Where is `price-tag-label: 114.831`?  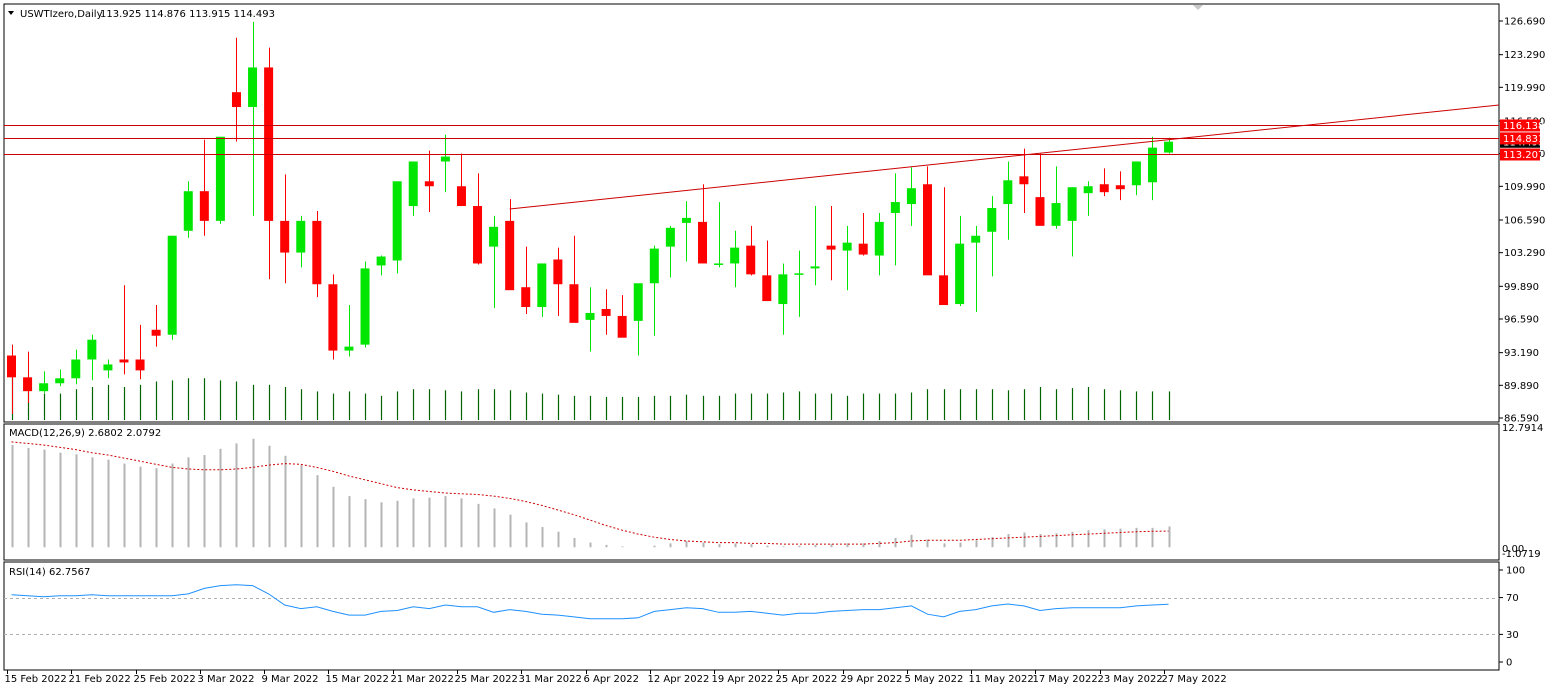
price-tag-label: 114.831 is located at coordinates (1523, 139).